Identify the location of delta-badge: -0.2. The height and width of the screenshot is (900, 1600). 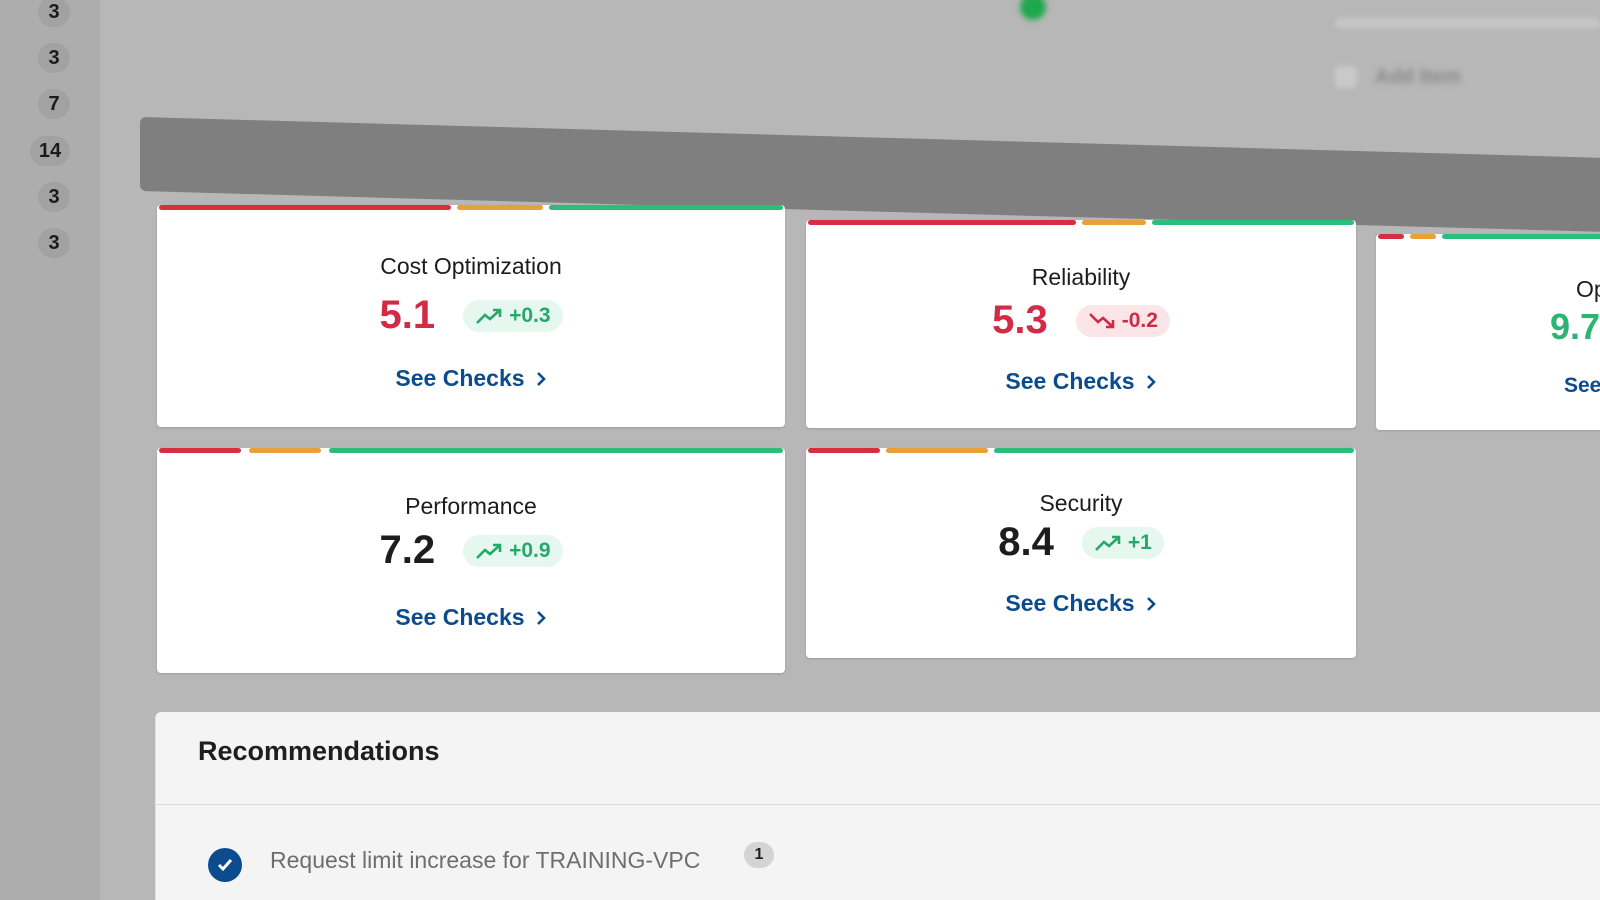
(1122, 320).